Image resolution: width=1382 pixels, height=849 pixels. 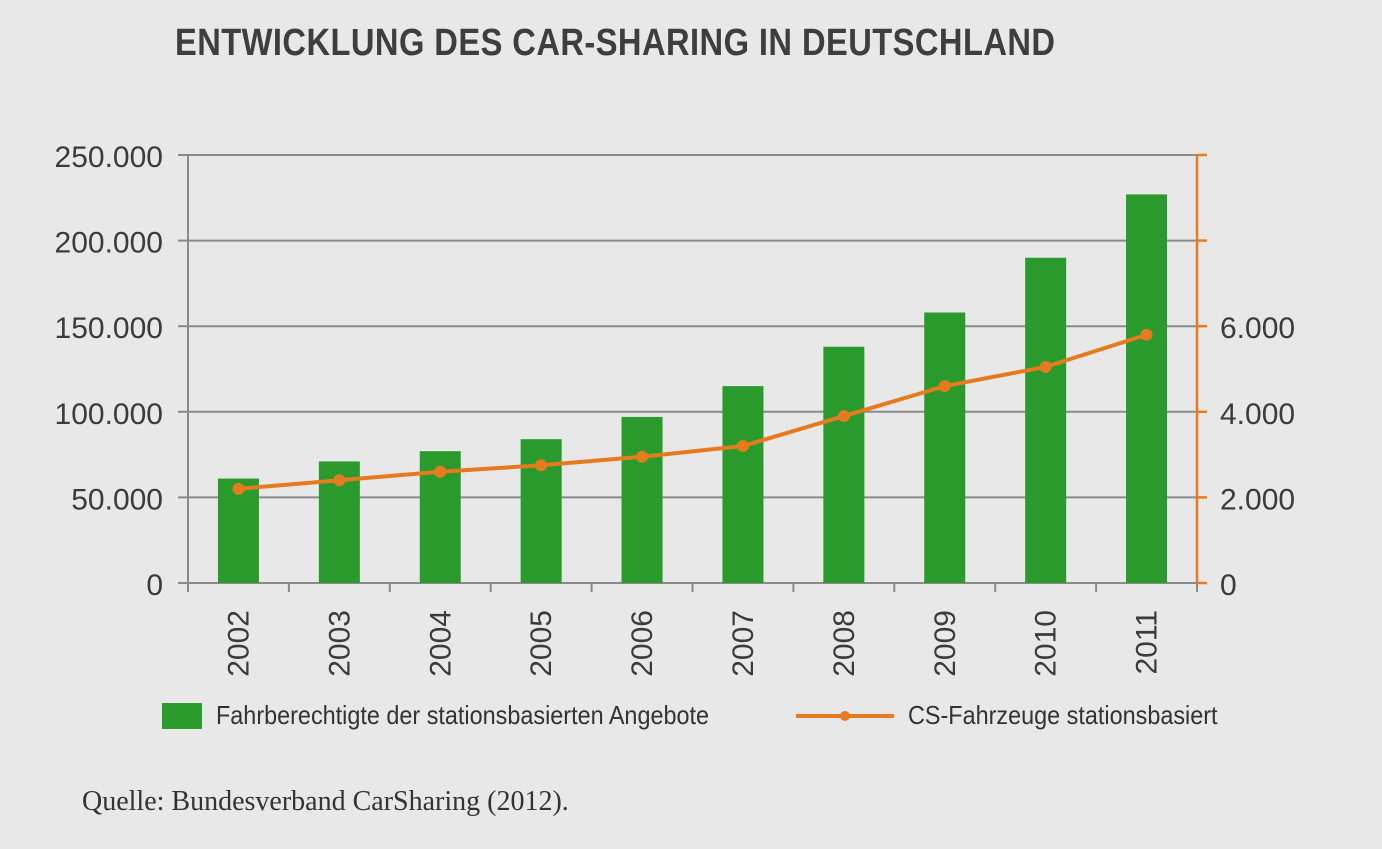 I want to click on bar-2010, so click(x=1046, y=420).